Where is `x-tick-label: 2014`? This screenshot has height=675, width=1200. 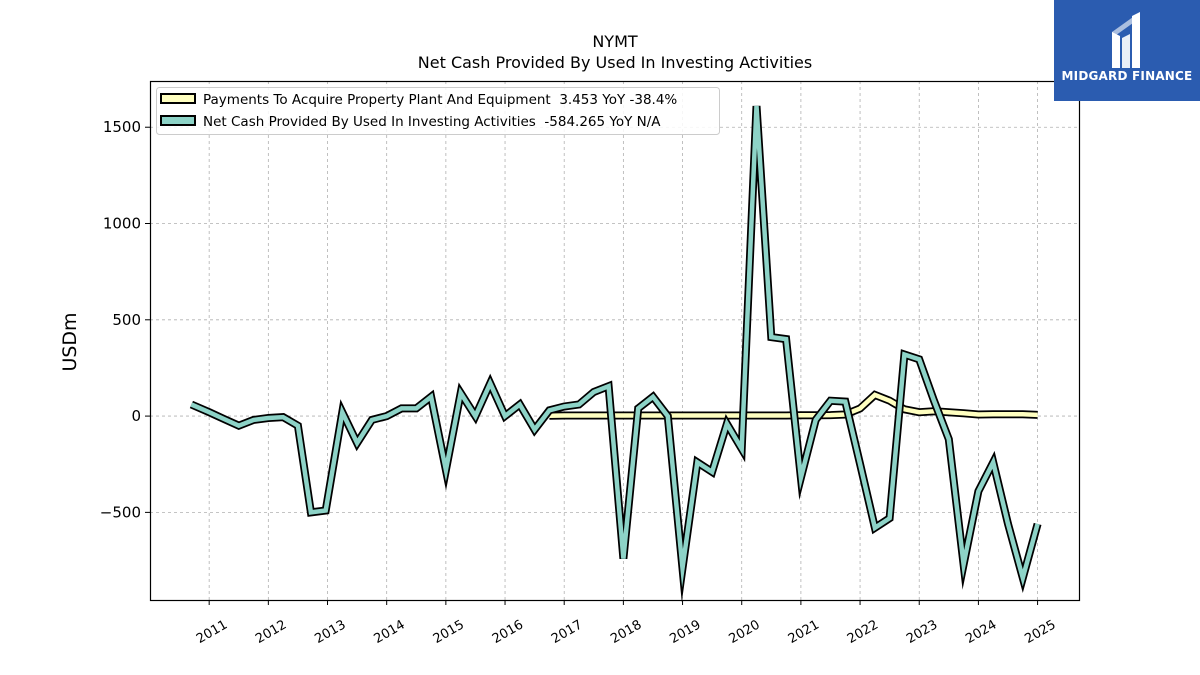
x-tick-label: 2014 is located at coordinates (390, 632).